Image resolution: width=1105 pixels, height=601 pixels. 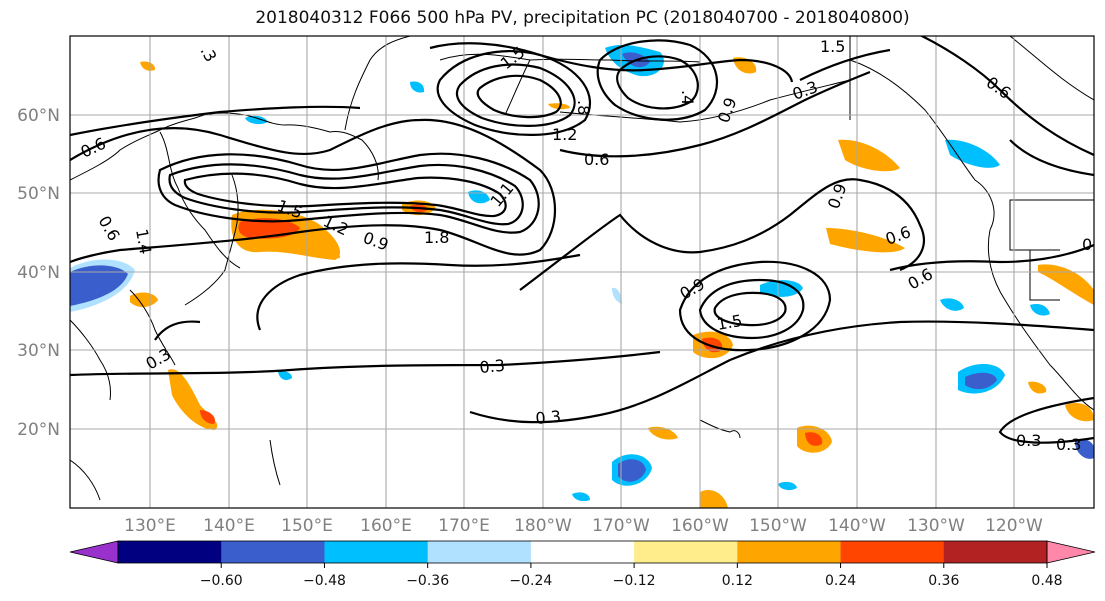 What do you see at coordinates (687, 97) in the screenshot?
I see `contour-label: .4` at bounding box center [687, 97].